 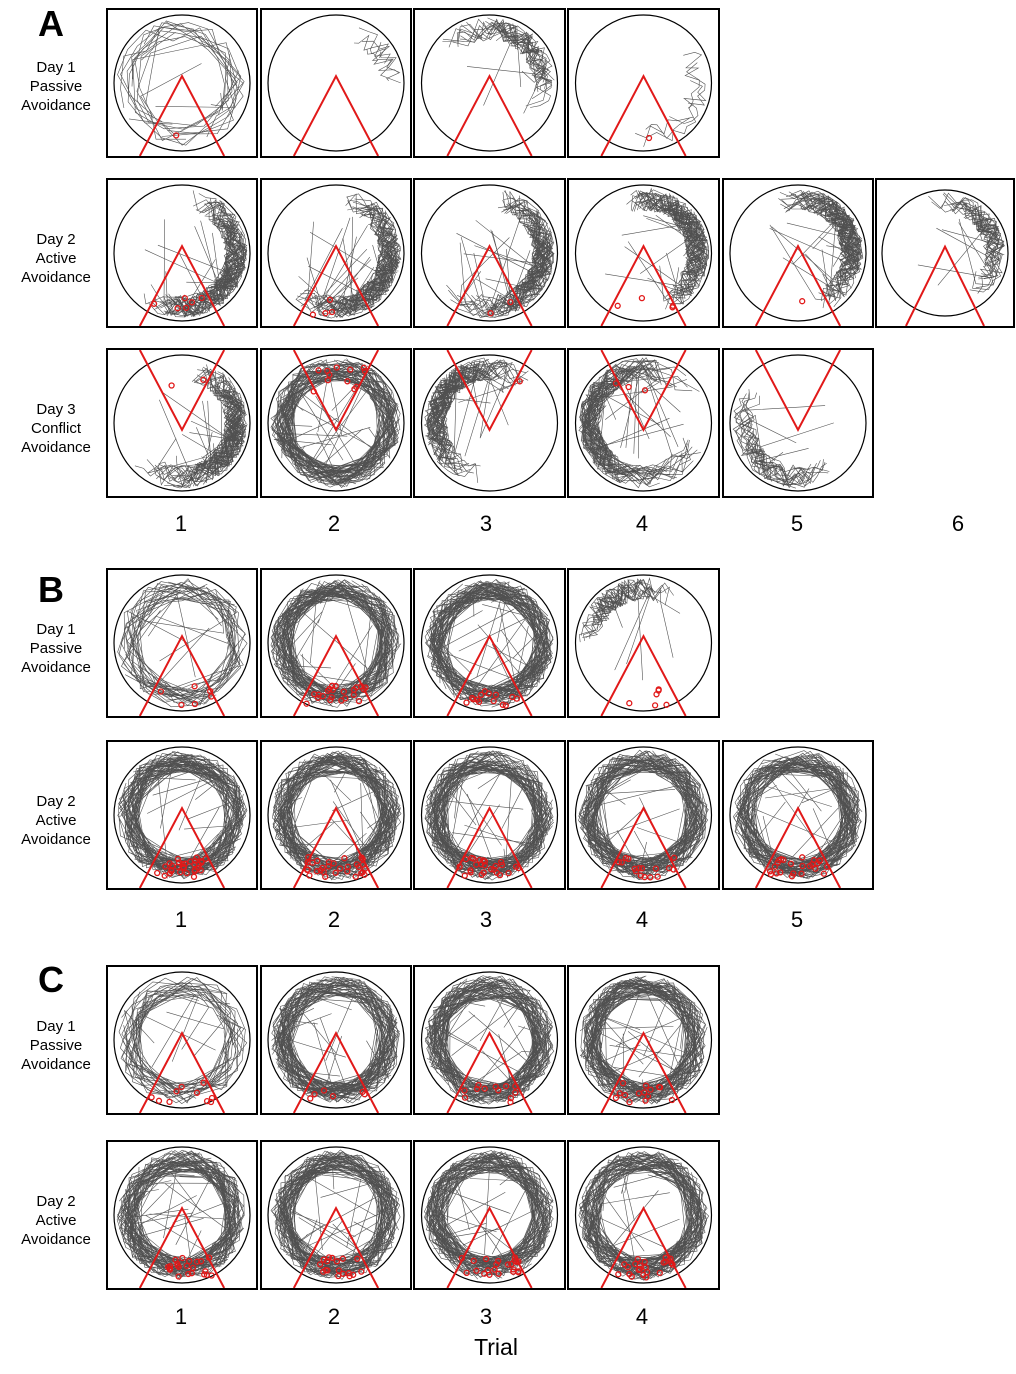 What do you see at coordinates (486, 919) in the screenshot?
I see `trial-number-label: 3` at bounding box center [486, 919].